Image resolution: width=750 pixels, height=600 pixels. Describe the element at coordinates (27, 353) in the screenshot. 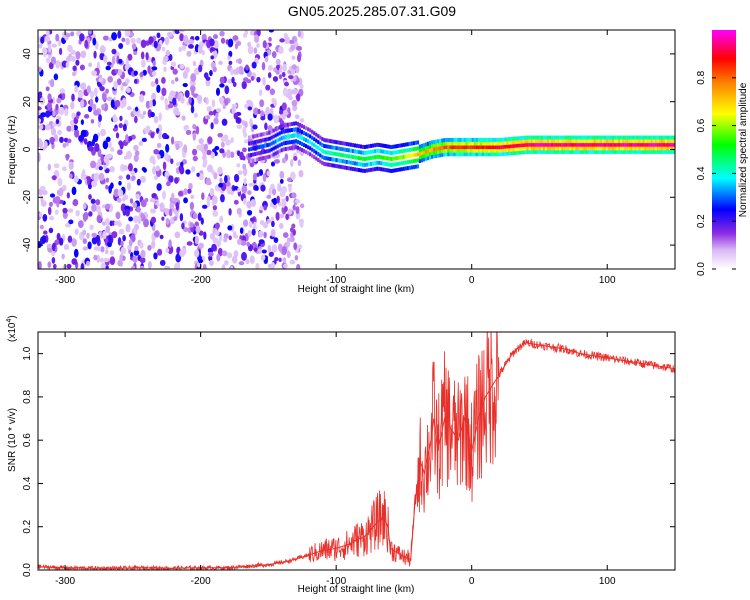

I see `snr-y-tick-label: 1.0` at that location.